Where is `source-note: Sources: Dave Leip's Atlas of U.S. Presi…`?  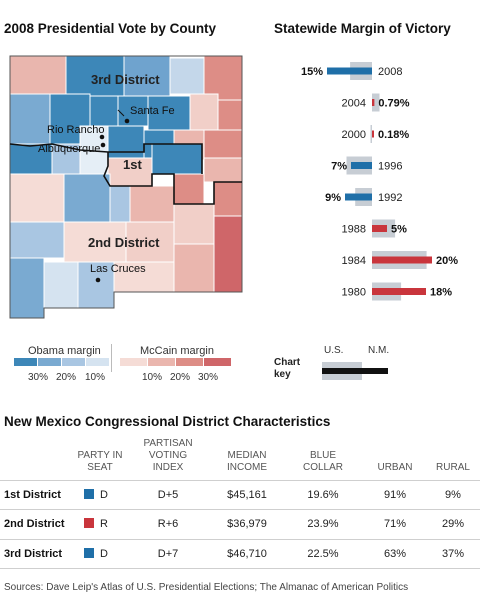 source-note: Sources: Dave Leip's Atlas of U.S. Presi… is located at coordinates (206, 587).